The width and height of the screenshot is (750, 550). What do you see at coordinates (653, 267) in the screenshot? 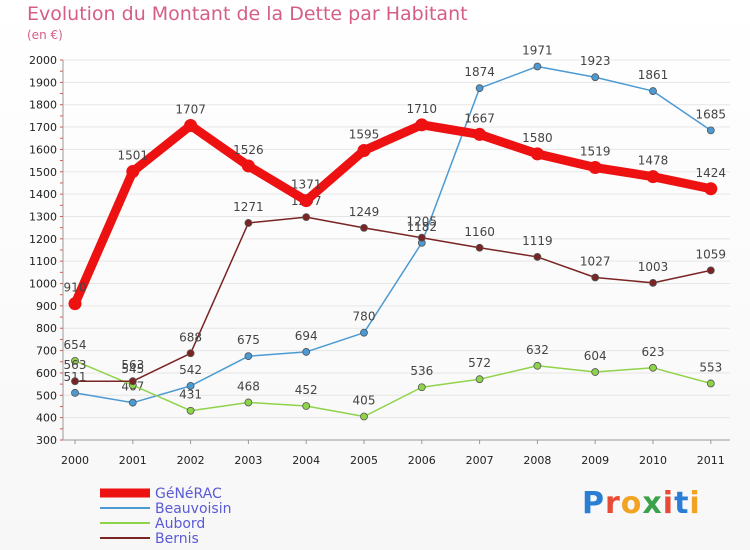
I see `data-label-bernis: 1003` at bounding box center [653, 267].